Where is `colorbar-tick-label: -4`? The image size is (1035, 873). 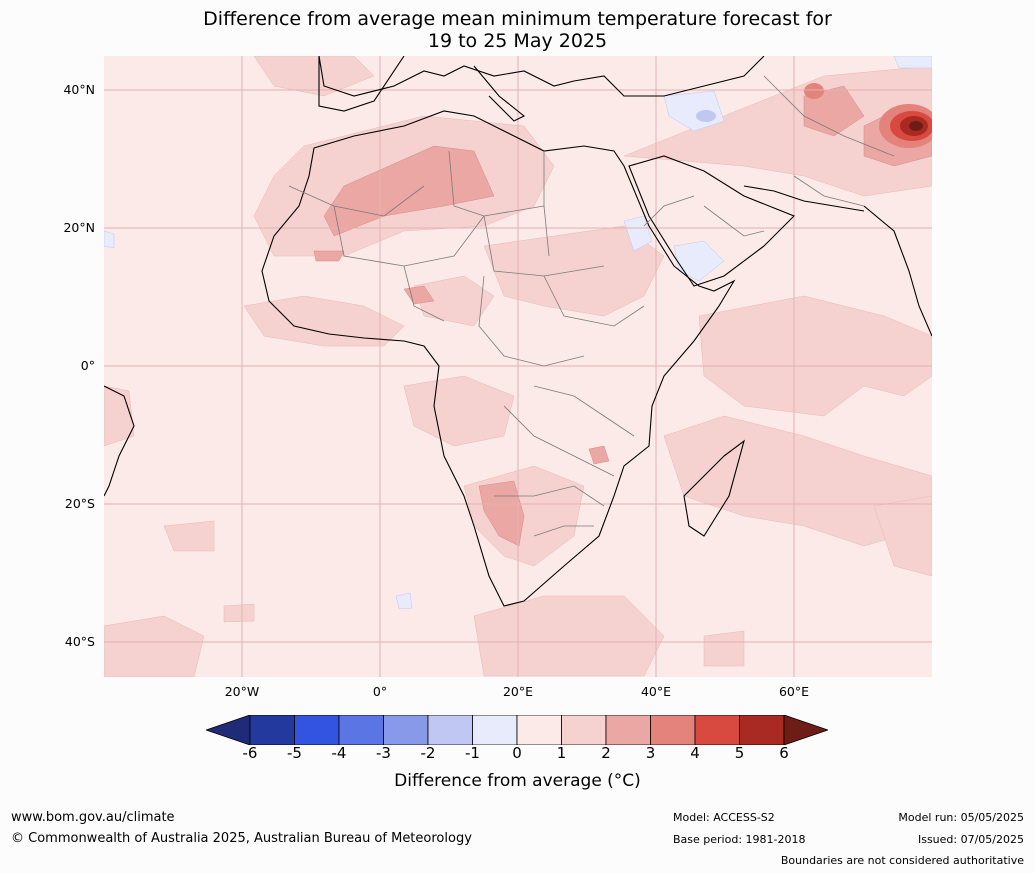
colorbar-tick-label: -4 is located at coordinates (339, 753).